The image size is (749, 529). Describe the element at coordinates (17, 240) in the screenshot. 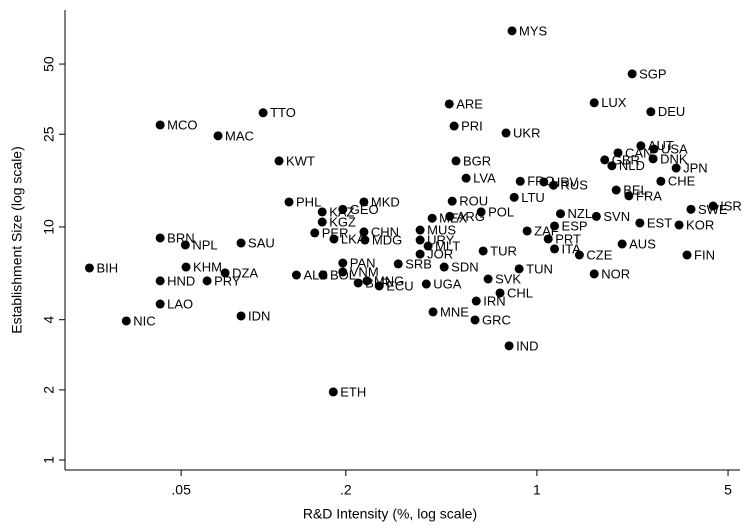

I see `y-axis-title: Establishment Size (log scale)` at that location.